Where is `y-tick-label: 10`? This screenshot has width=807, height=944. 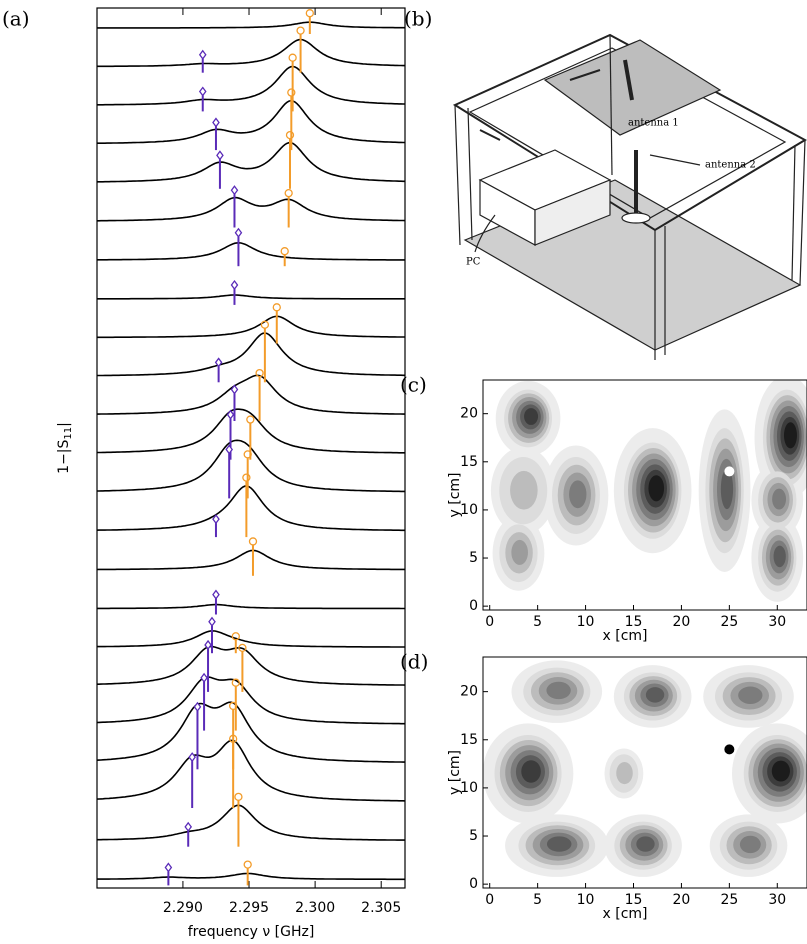
y-tick-label: 10 is located at coordinates (469, 510).